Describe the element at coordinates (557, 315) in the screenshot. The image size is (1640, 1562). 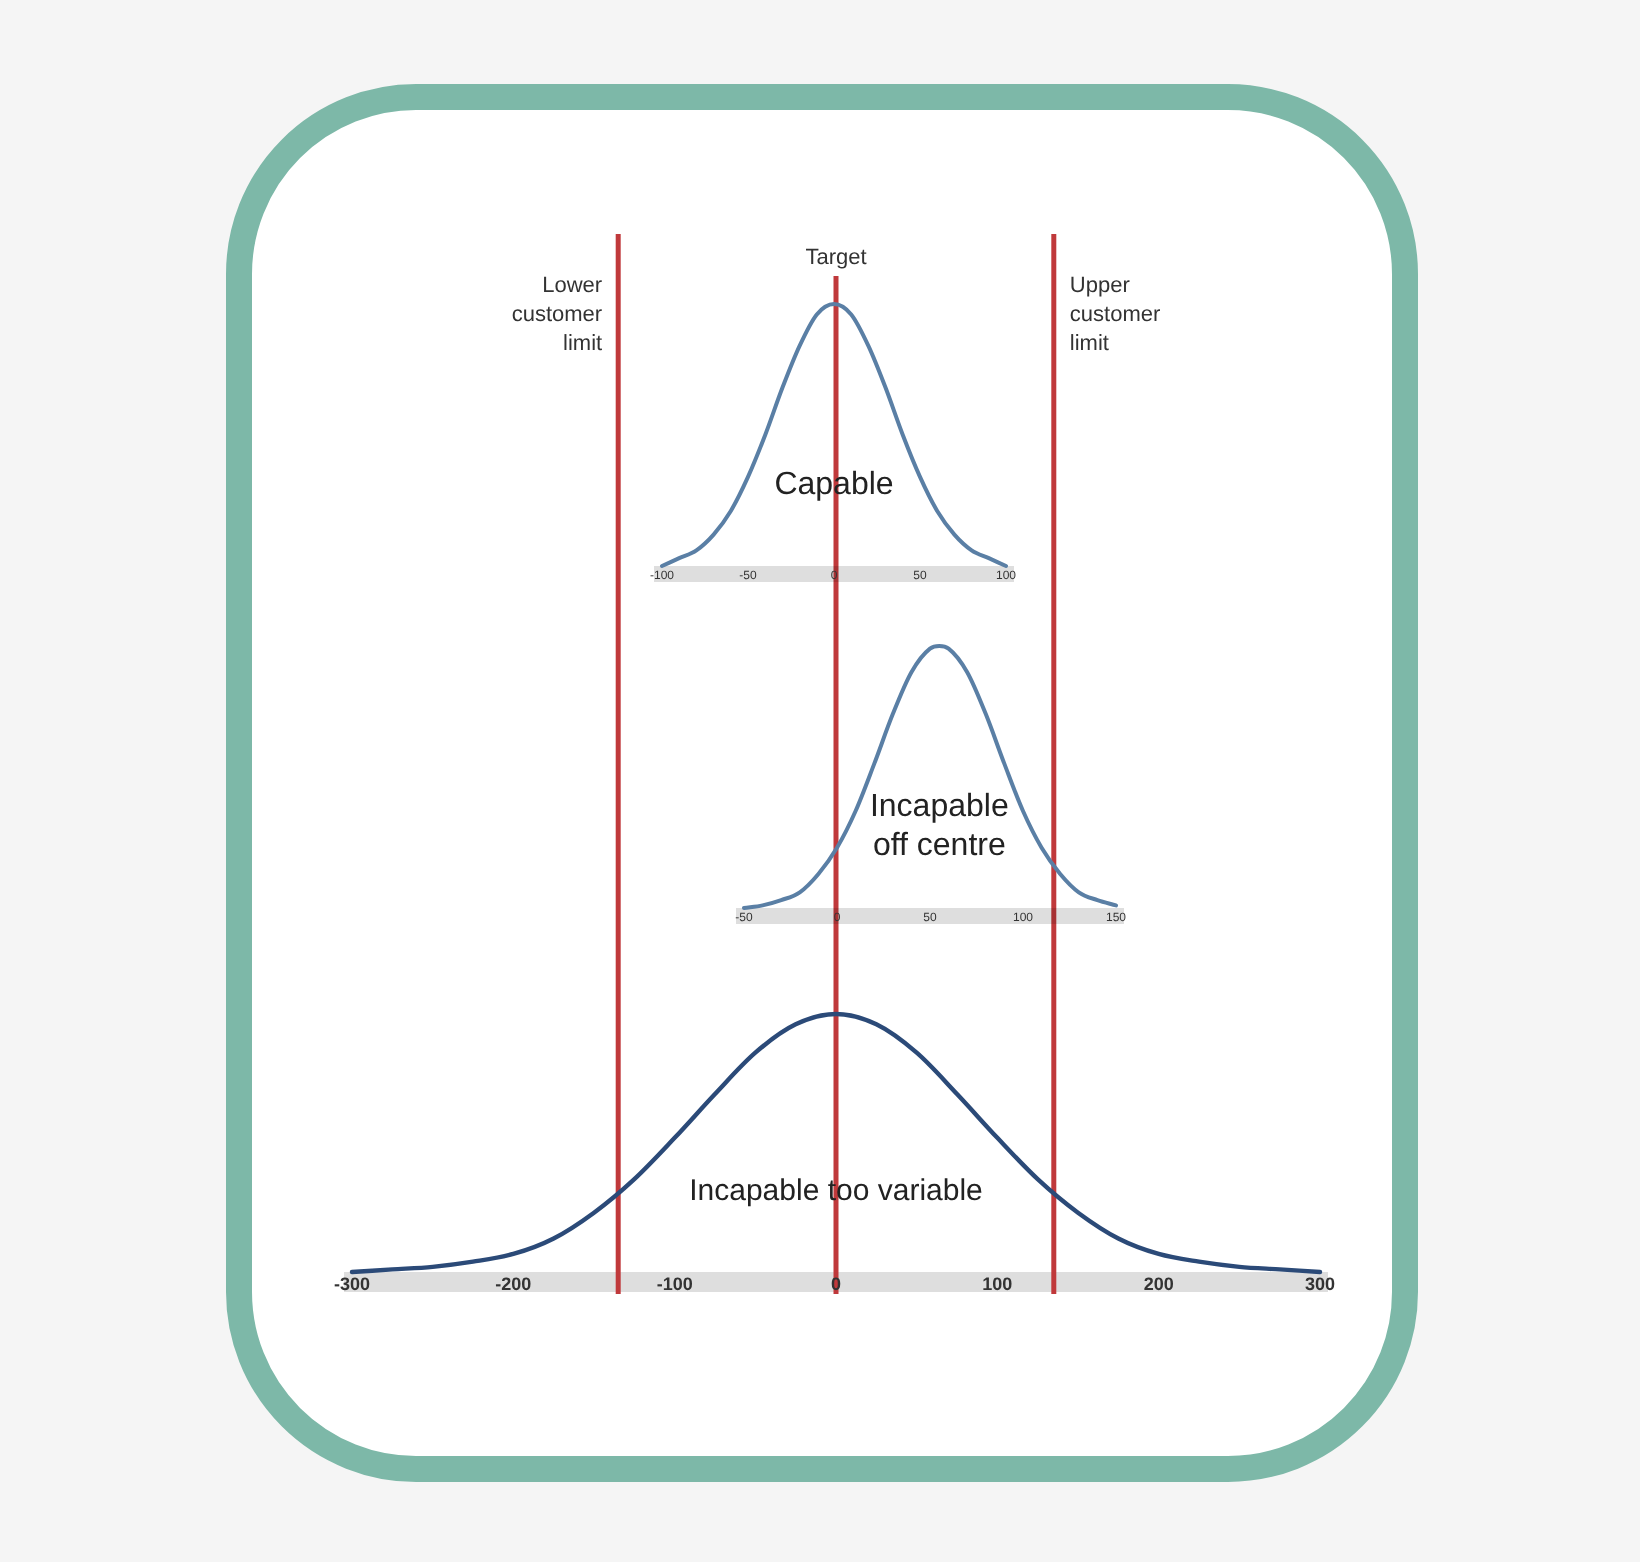
I see `ref-line-label: Lower customer limit` at that location.